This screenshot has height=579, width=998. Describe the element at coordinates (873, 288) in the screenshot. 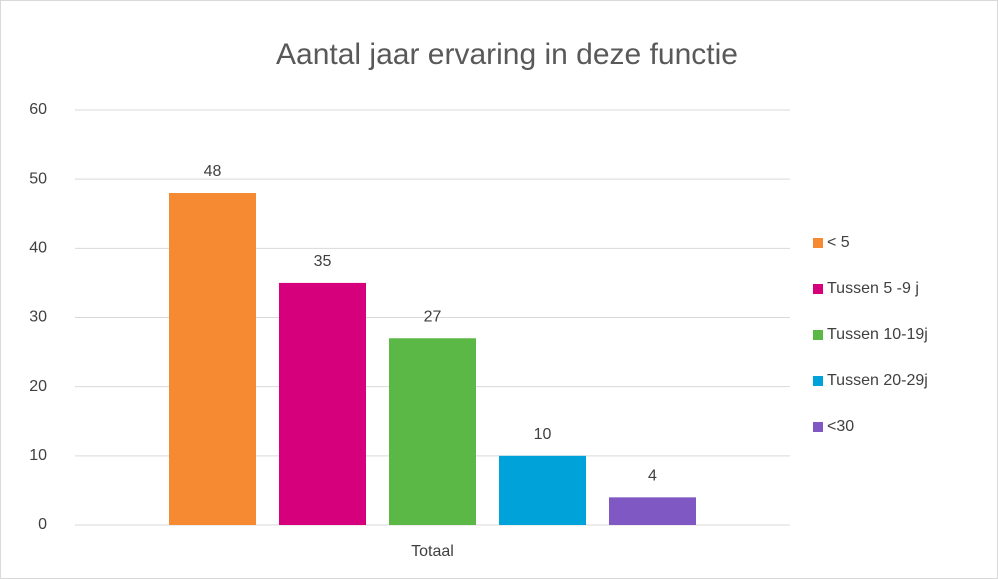

I see `legend-label: Tussen 5 -9 j` at that location.